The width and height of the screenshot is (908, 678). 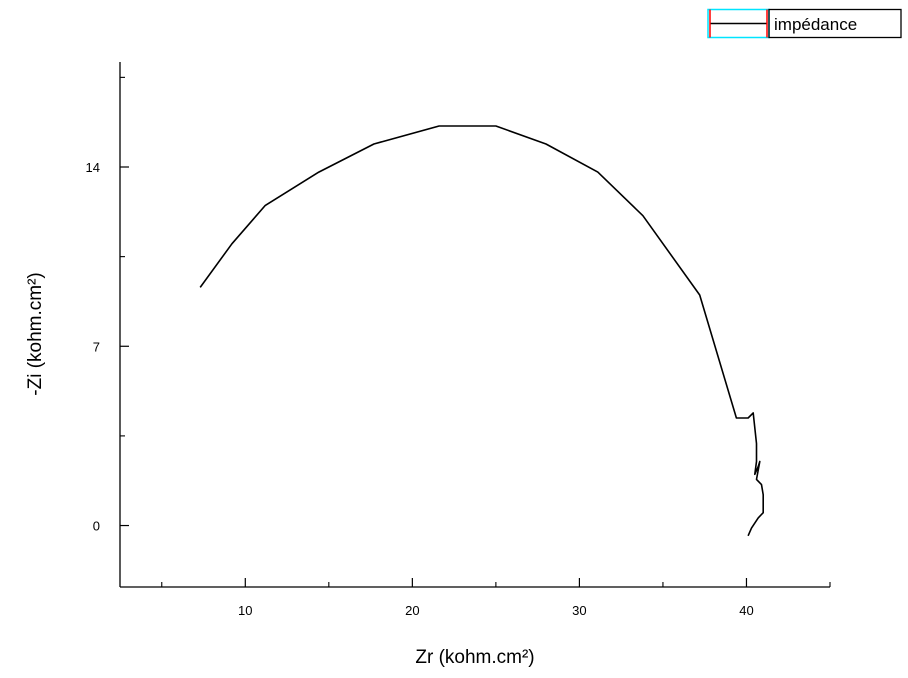 What do you see at coordinates (579, 610) in the screenshot?
I see `x-tick-label: 30` at bounding box center [579, 610].